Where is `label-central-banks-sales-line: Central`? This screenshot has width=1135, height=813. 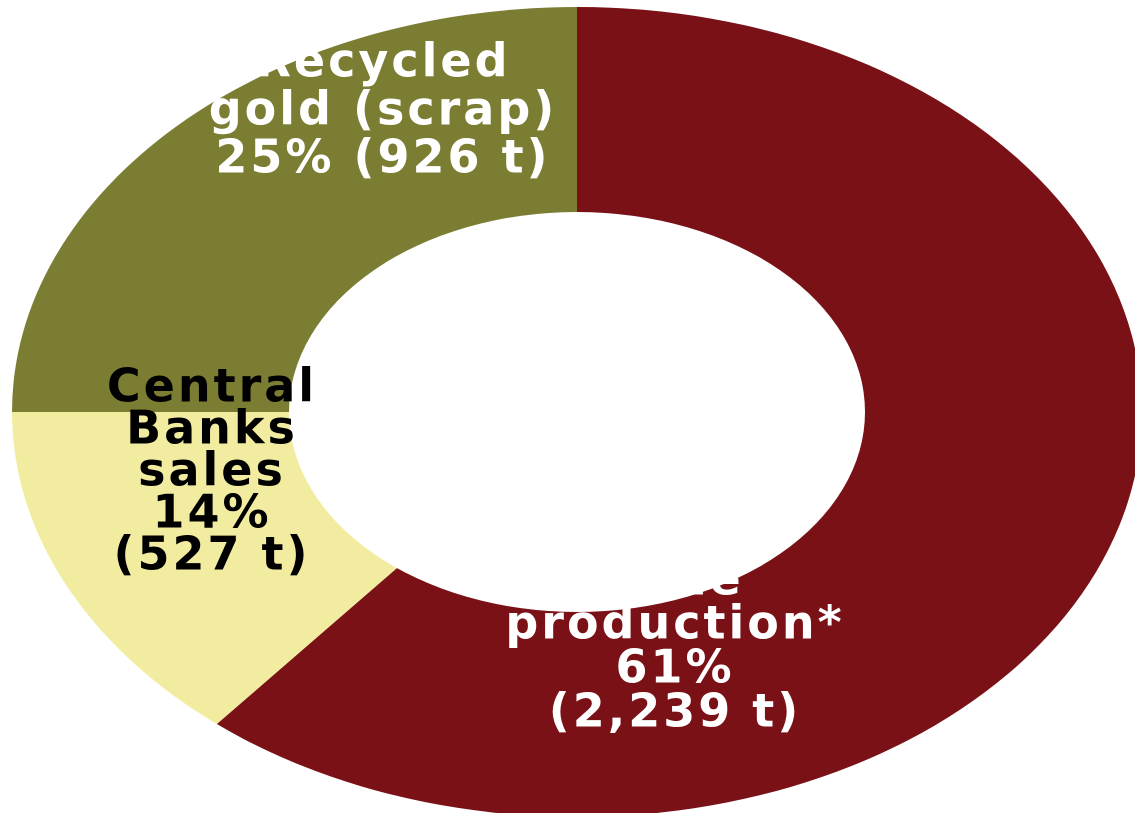
label-central-banks-sales-line: Central is located at coordinates (212, 386).